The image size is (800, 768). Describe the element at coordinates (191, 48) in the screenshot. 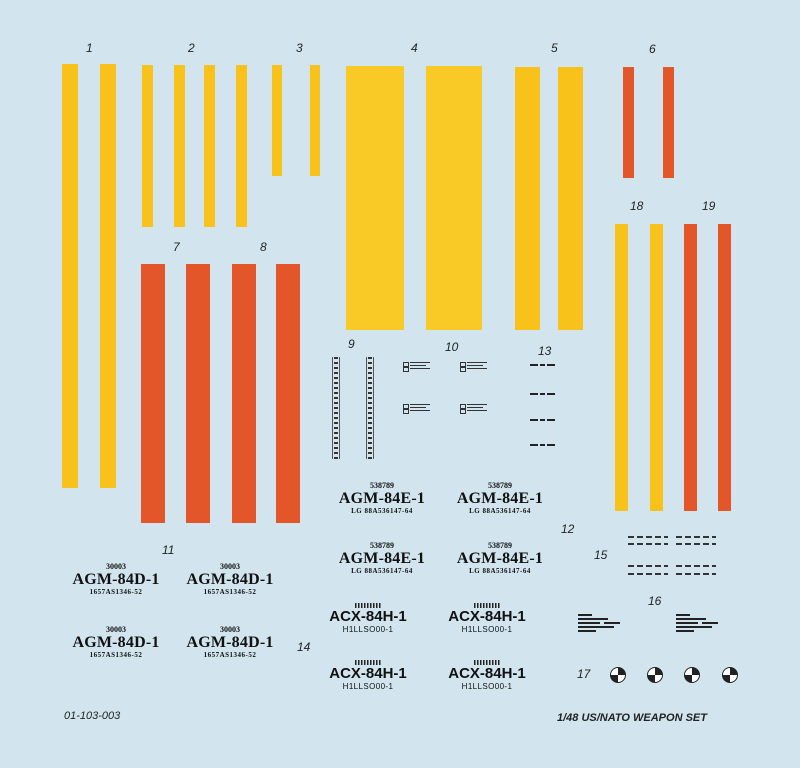

I see `label-2: 2` at that location.